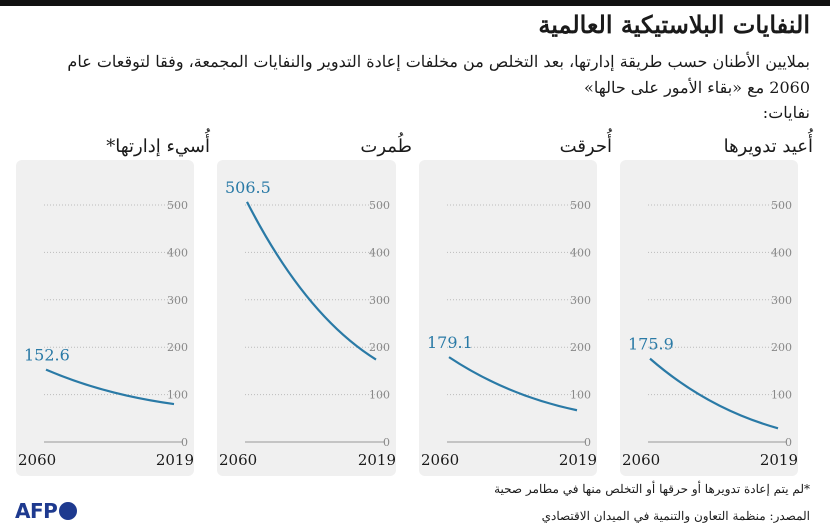 Image resolution: width=830 pixels, height=531 pixels. What do you see at coordinates (651, 344) in the screenshot?
I see `data-label: 175.9` at bounding box center [651, 344].